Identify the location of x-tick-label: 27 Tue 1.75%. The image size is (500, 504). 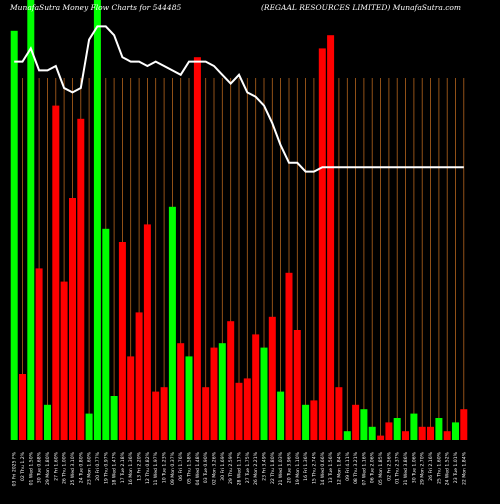
(248, 467).